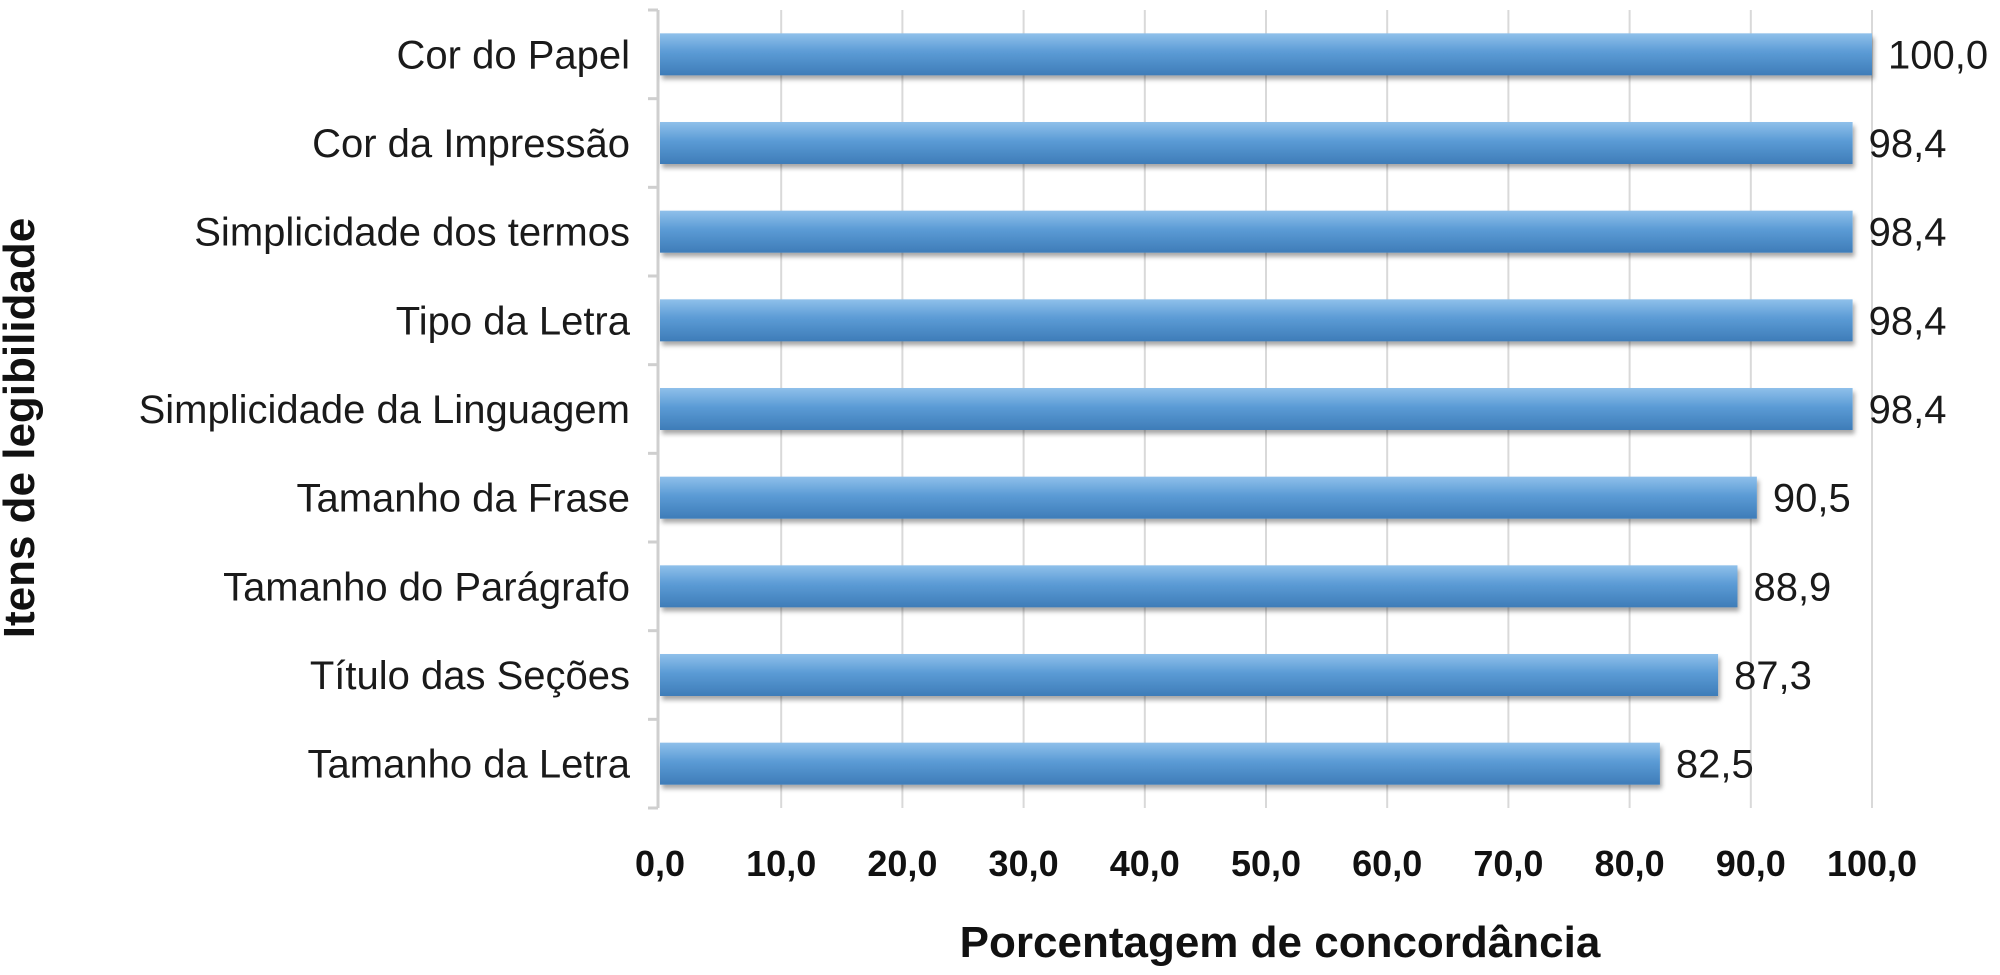 The height and width of the screenshot is (975, 2000). Describe the element at coordinates (1280, 942) in the screenshot. I see `x-axis-title: Porcentagem de concordância` at that location.